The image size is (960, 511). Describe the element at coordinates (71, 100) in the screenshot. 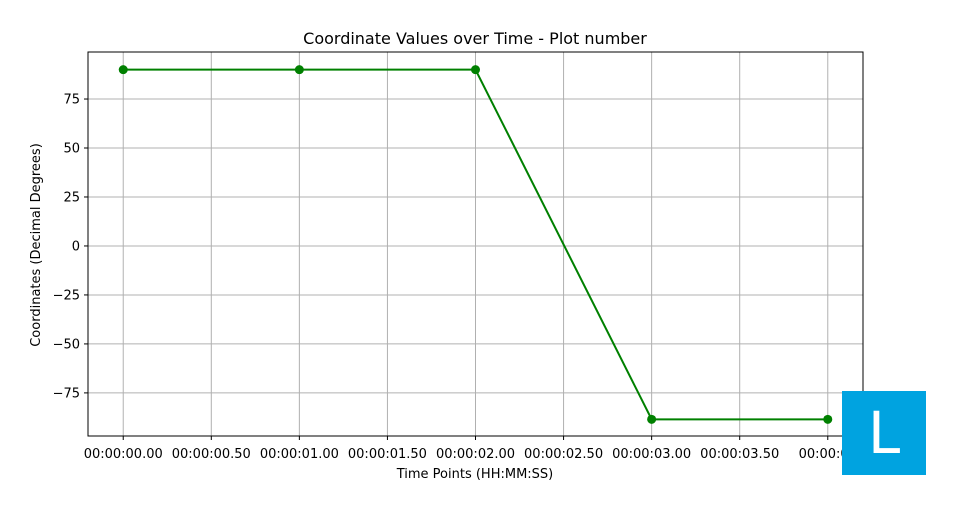

I see `y-tick-label: 75` at that location.